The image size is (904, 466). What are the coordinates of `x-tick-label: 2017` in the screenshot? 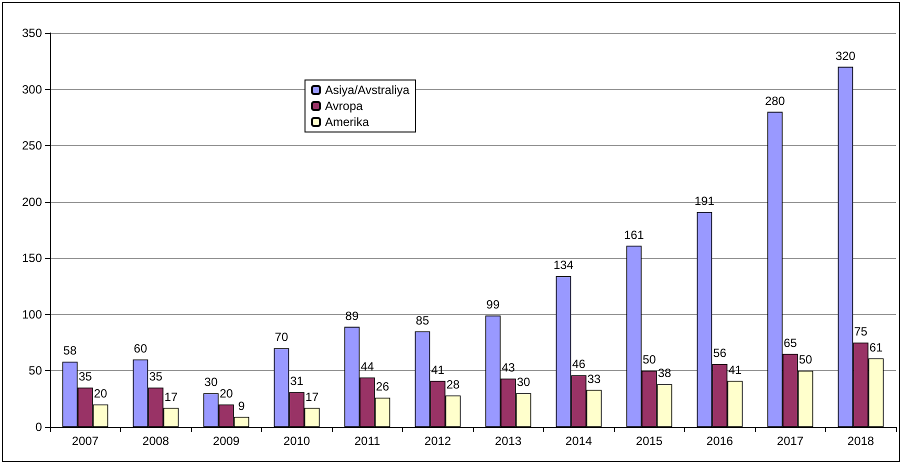 It's located at (790, 441).